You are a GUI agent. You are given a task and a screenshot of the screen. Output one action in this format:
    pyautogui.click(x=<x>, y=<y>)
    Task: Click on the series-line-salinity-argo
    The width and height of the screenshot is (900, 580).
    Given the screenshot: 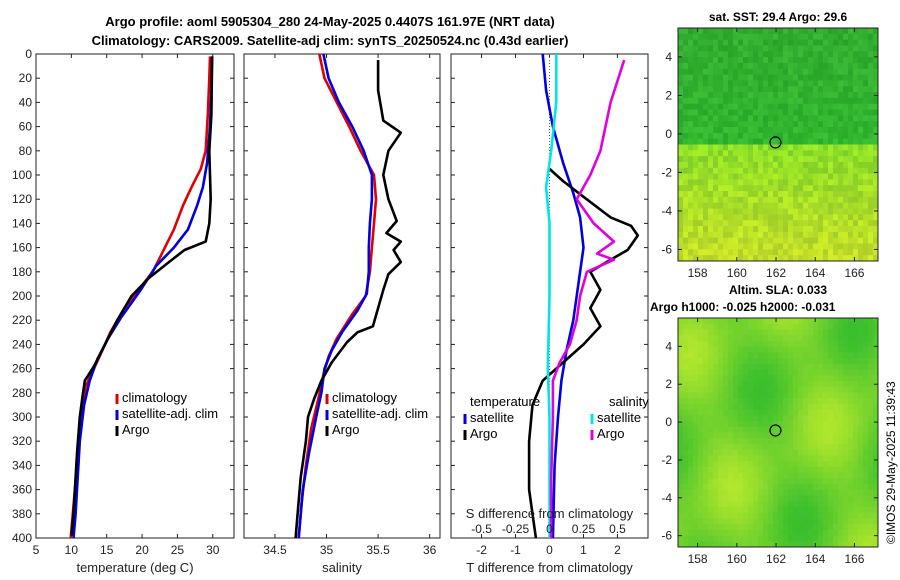 What is the action you would take?
    pyautogui.click(x=587, y=298)
    